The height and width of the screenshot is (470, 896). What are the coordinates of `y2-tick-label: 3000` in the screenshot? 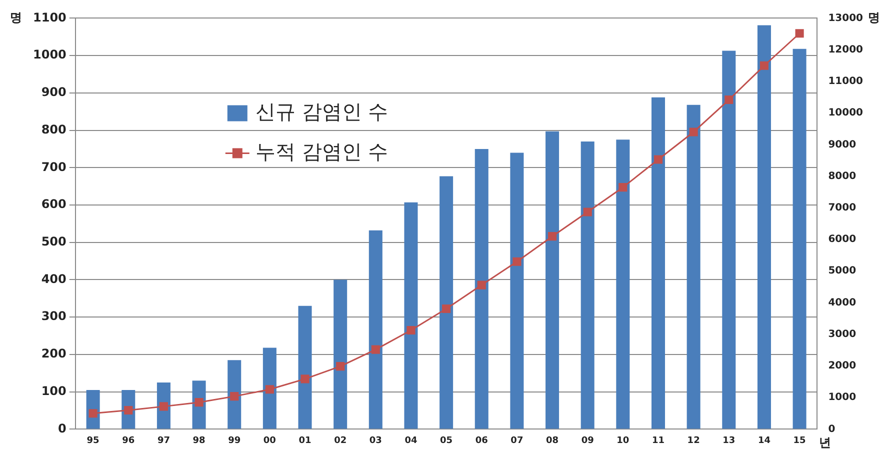 It's located at (842, 334).